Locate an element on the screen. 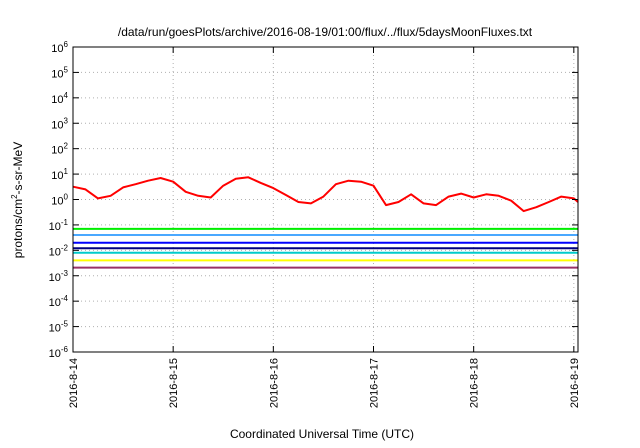 Image resolution: width=640 pixels, height=448 pixels. y-tick-exponent: 4 is located at coordinates (66, 95).